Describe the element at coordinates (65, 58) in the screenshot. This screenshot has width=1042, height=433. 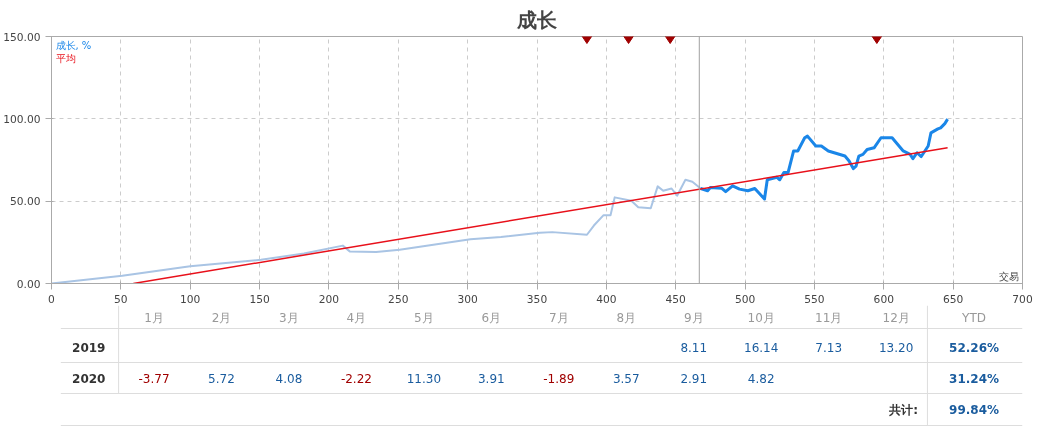
I see `text: 平均` at that location.